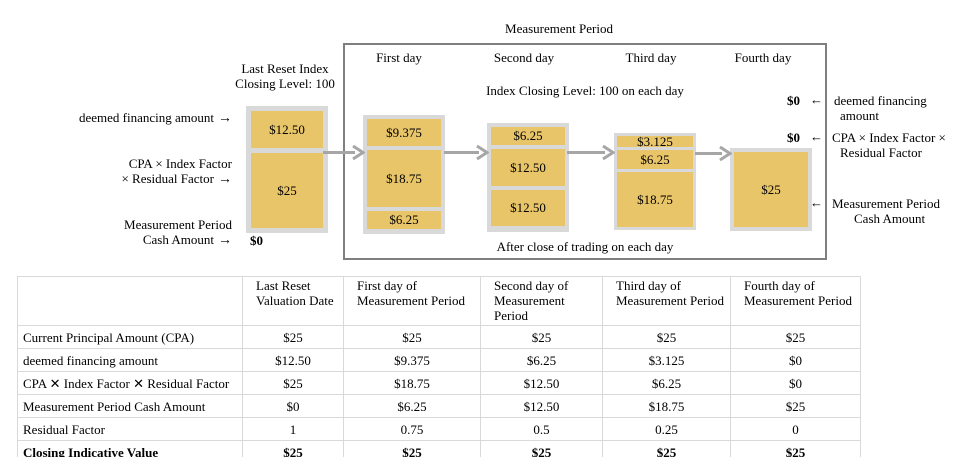 This screenshot has width=954, height=457. I want to click on value-box-cpa: $12.50, so click(528, 167).